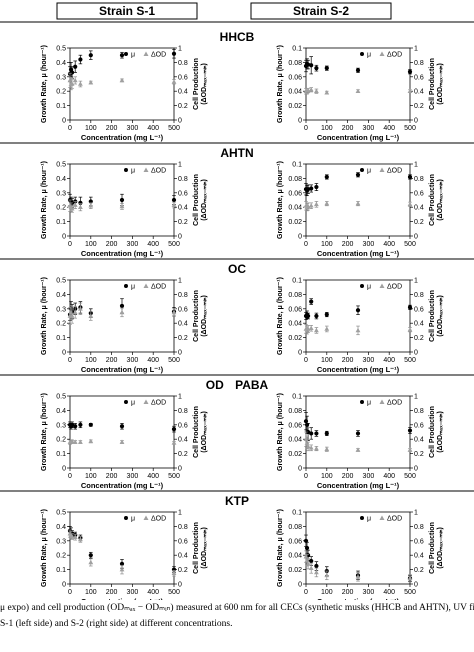 The image size is (474, 652). I want to click on y-tick-label: 0.2, so click(61, 208).